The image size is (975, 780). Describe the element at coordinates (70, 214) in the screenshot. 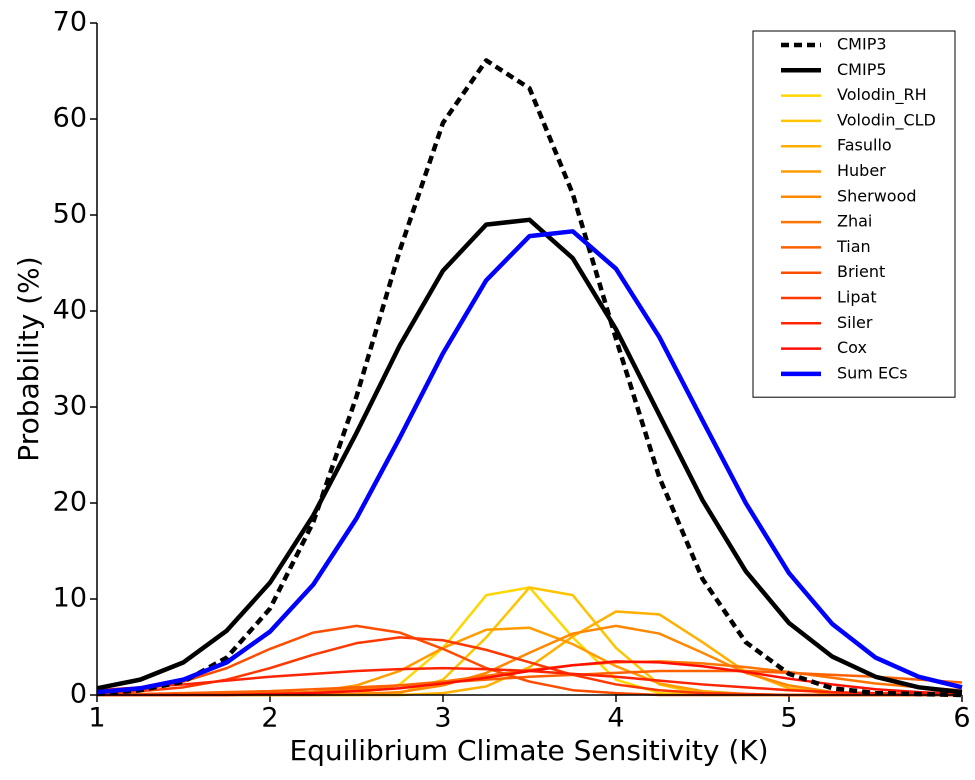

I see `y-tick-label: 50` at that location.